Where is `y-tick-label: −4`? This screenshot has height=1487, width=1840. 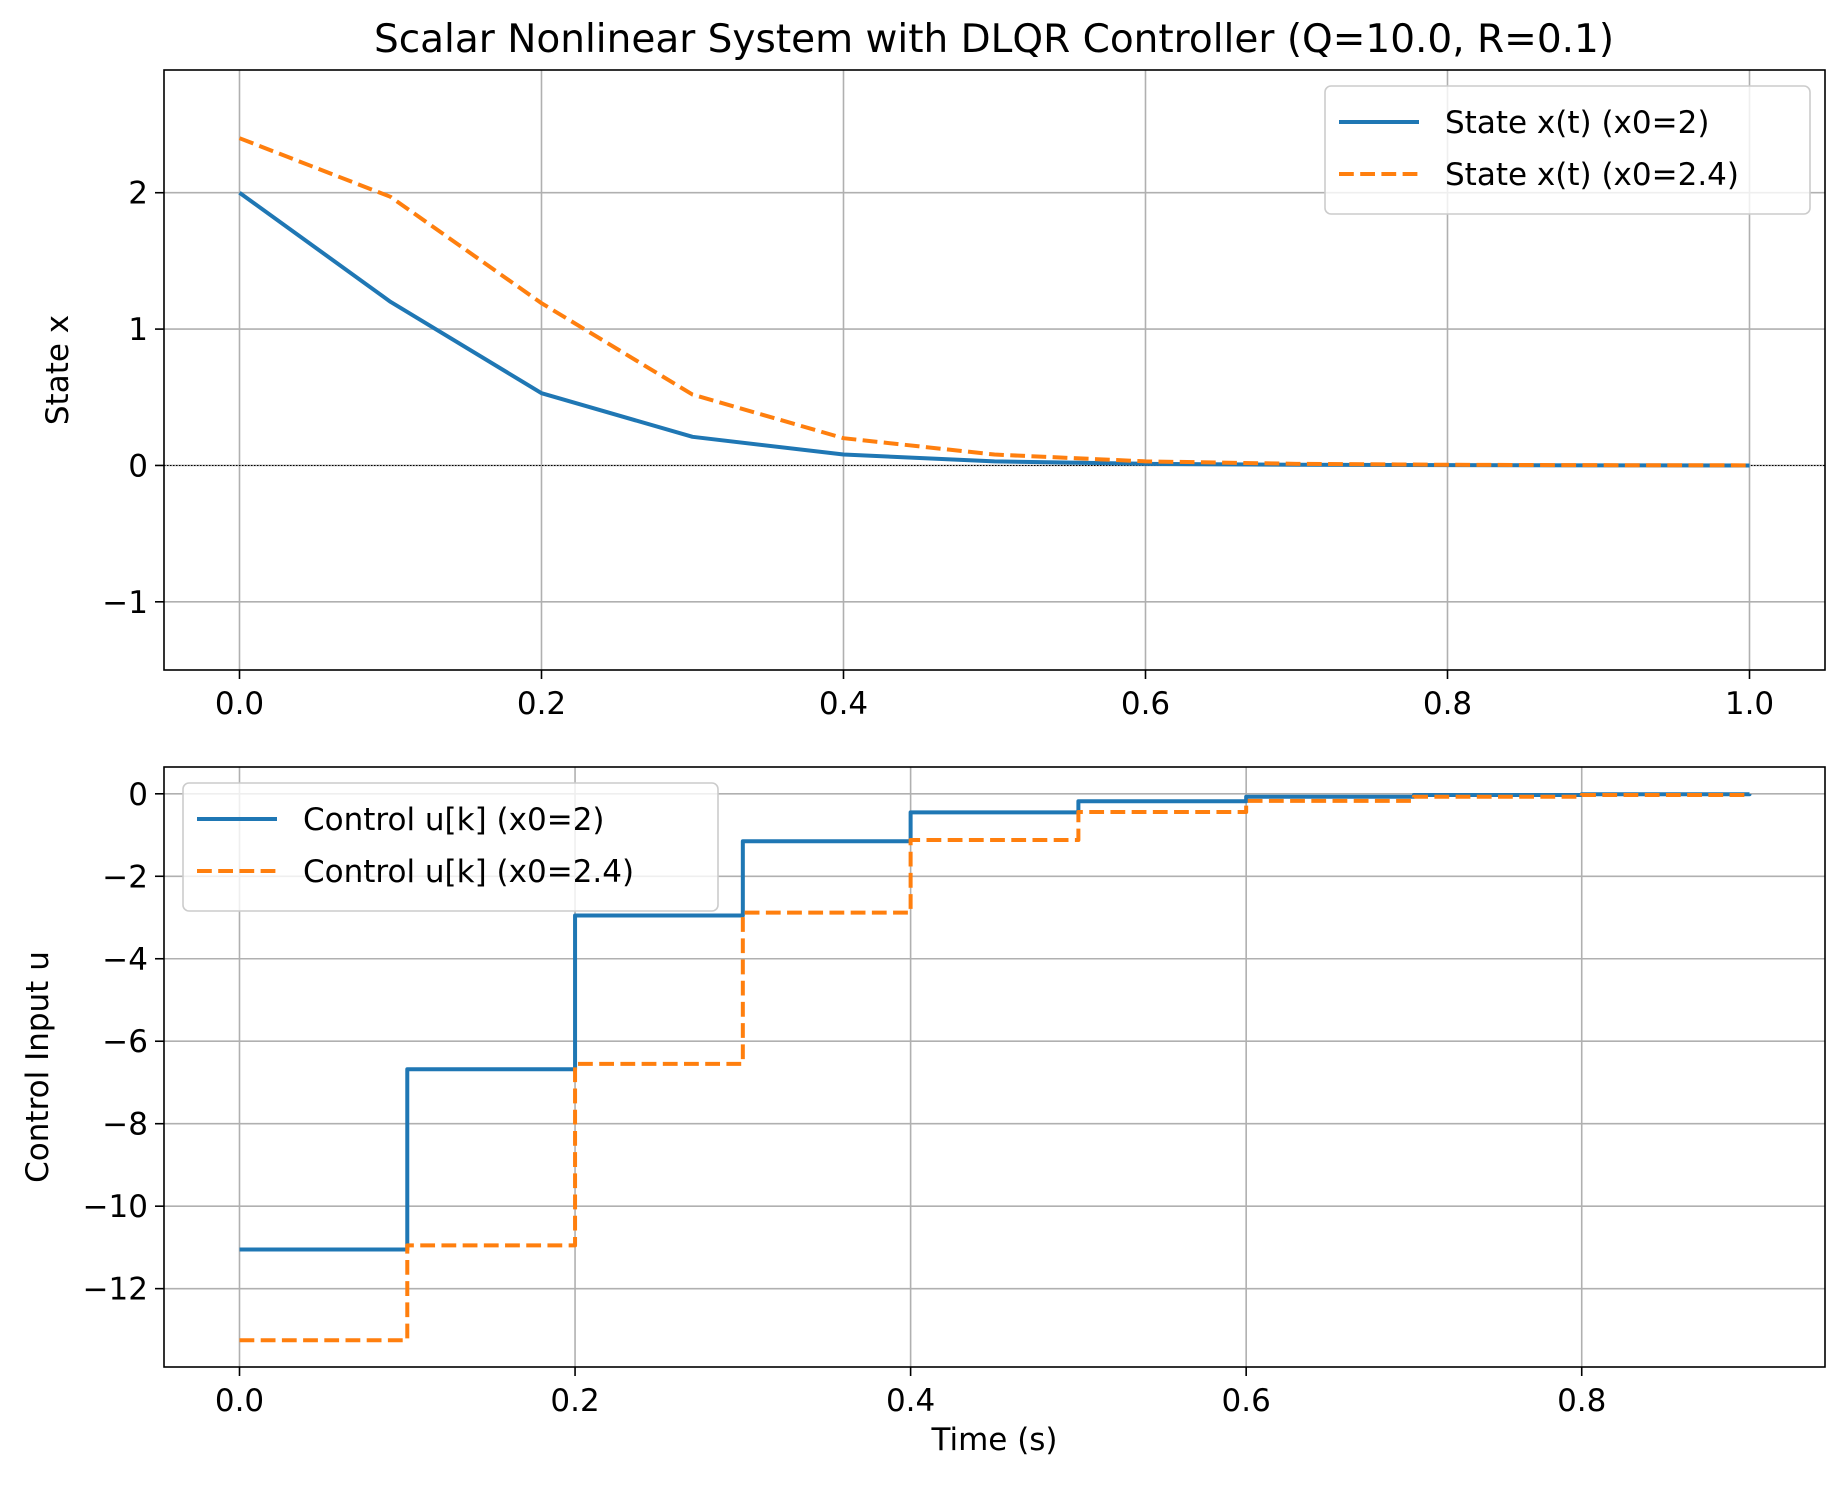 y-tick-label: −4 is located at coordinates (125, 960).